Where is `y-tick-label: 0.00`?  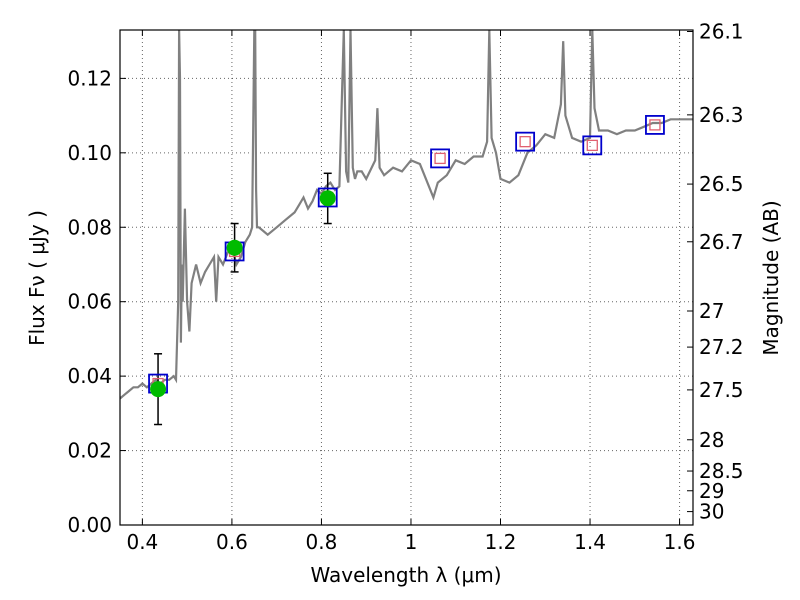 y-tick-label: 0.00 is located at coordinates (89, 525).